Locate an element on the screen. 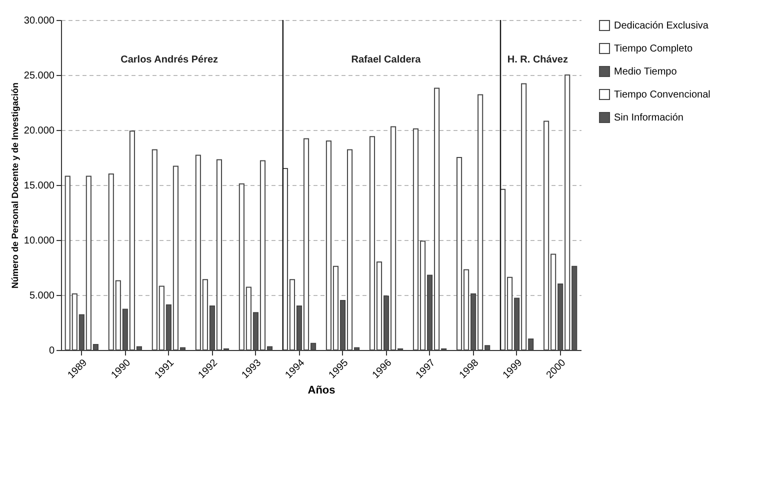  legend-label: Dedicación Exclusiva is located at coordinates (661, 26).